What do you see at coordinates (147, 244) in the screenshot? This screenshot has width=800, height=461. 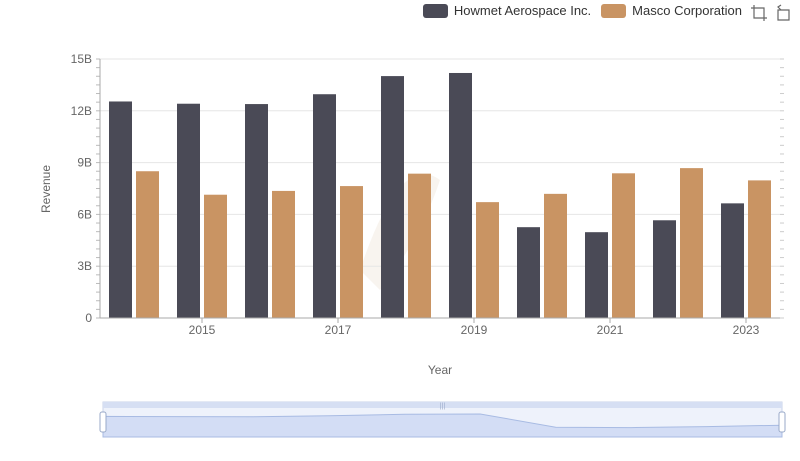 I see `bar-masco-2014` at bounding box center [147, 244].